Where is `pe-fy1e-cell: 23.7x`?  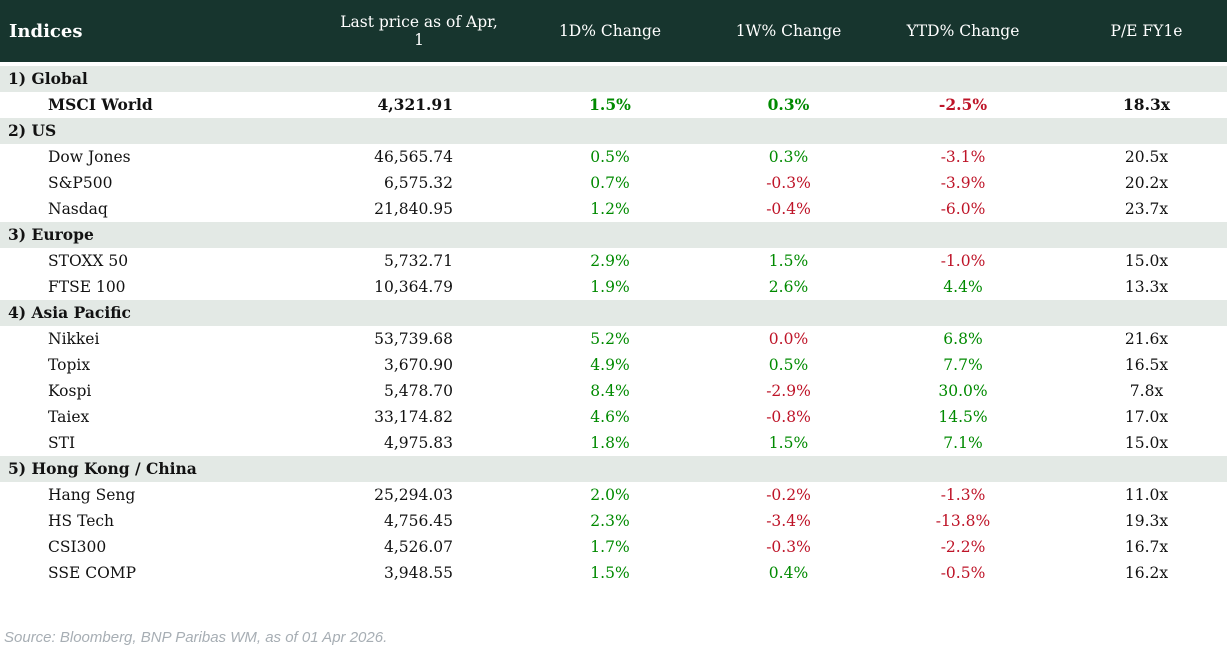 pe-fy1e-cell: 23.7x is located at coordinates (1146, 209).